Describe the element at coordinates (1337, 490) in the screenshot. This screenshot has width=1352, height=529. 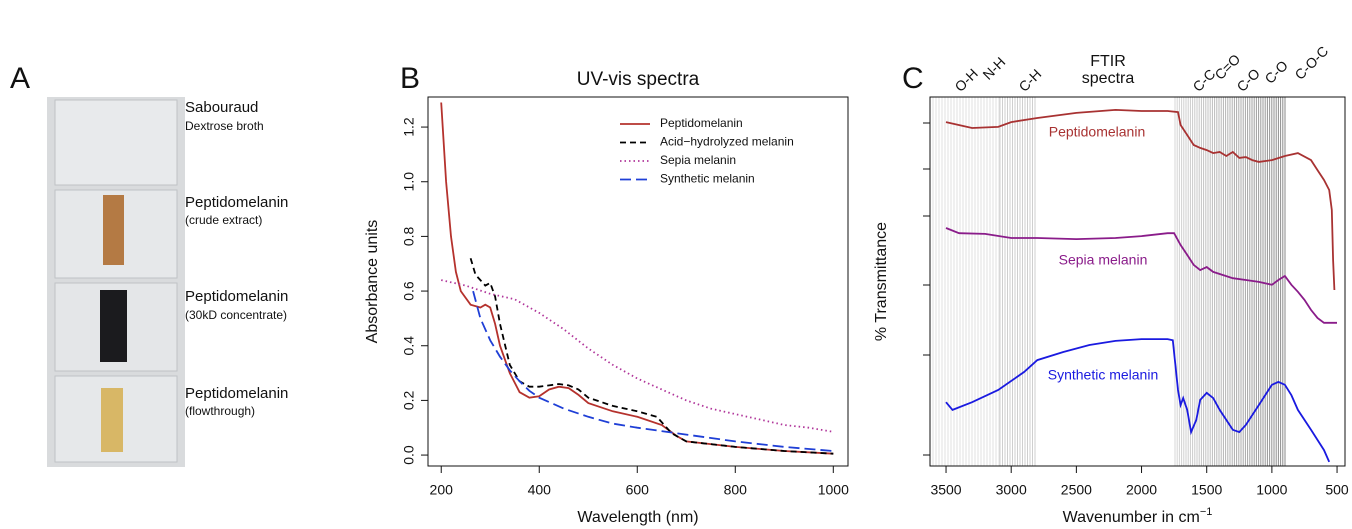
I see `x-tick-label: 500` at that location.